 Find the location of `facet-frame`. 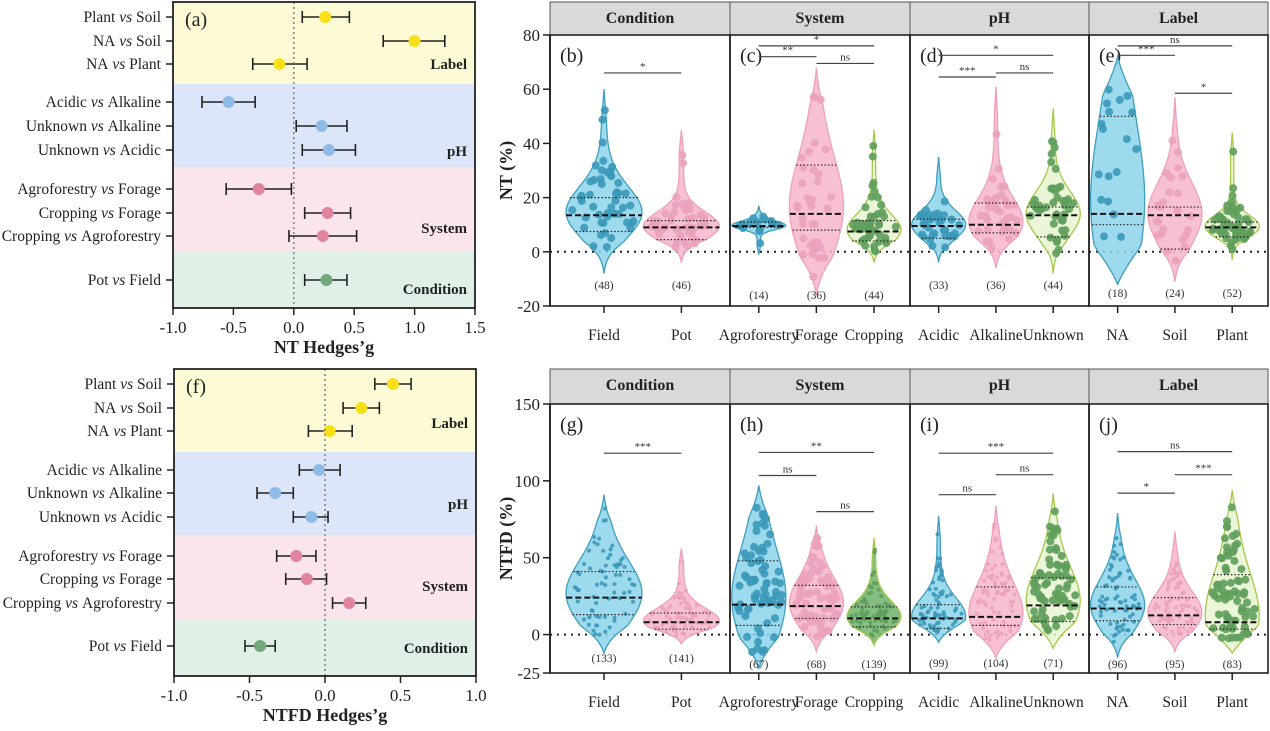

facet-frame is located at coordinates (1178, 170).